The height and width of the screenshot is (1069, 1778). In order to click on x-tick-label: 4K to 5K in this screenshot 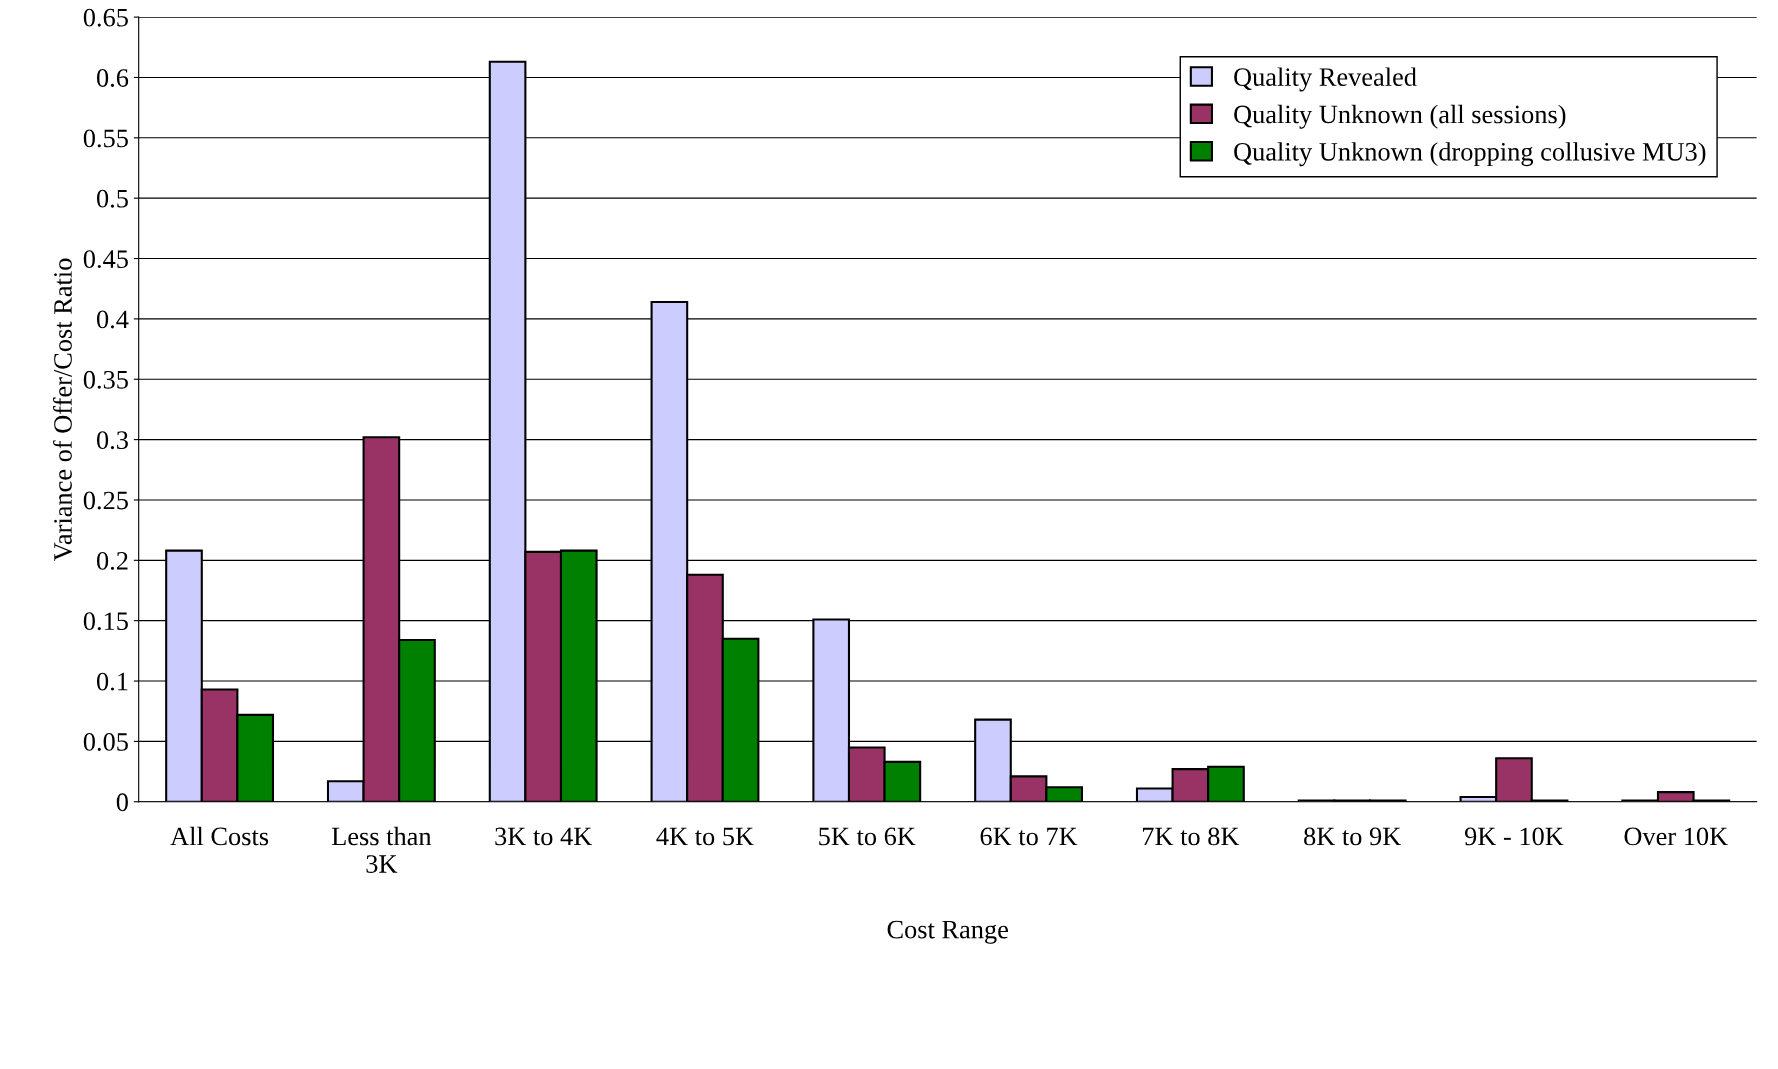, I will do `click(705, 836)`.